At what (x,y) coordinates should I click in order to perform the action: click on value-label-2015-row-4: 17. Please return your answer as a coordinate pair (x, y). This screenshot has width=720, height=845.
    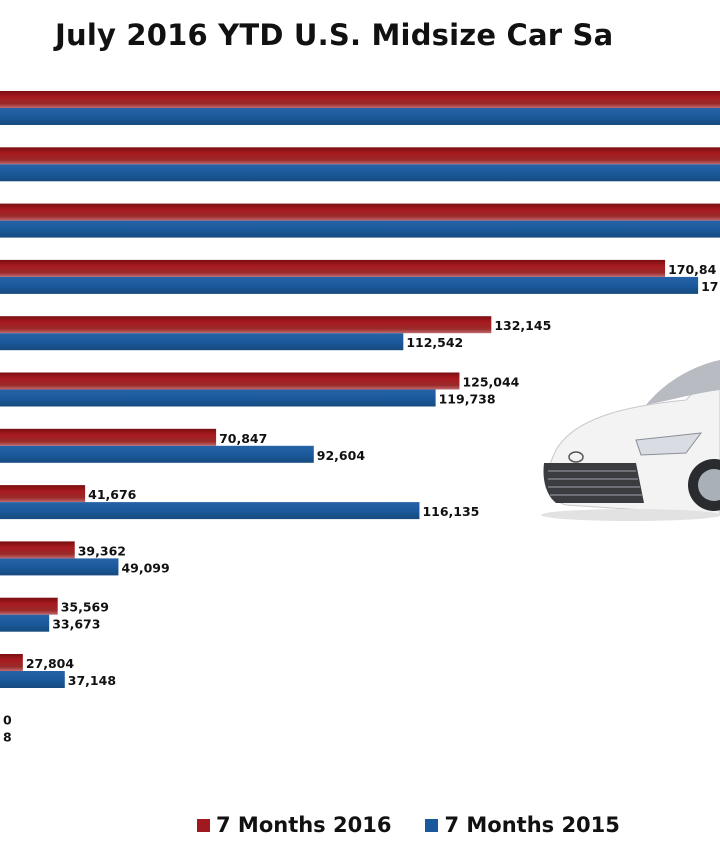
    Looking at the image, I should click on (709, 286).